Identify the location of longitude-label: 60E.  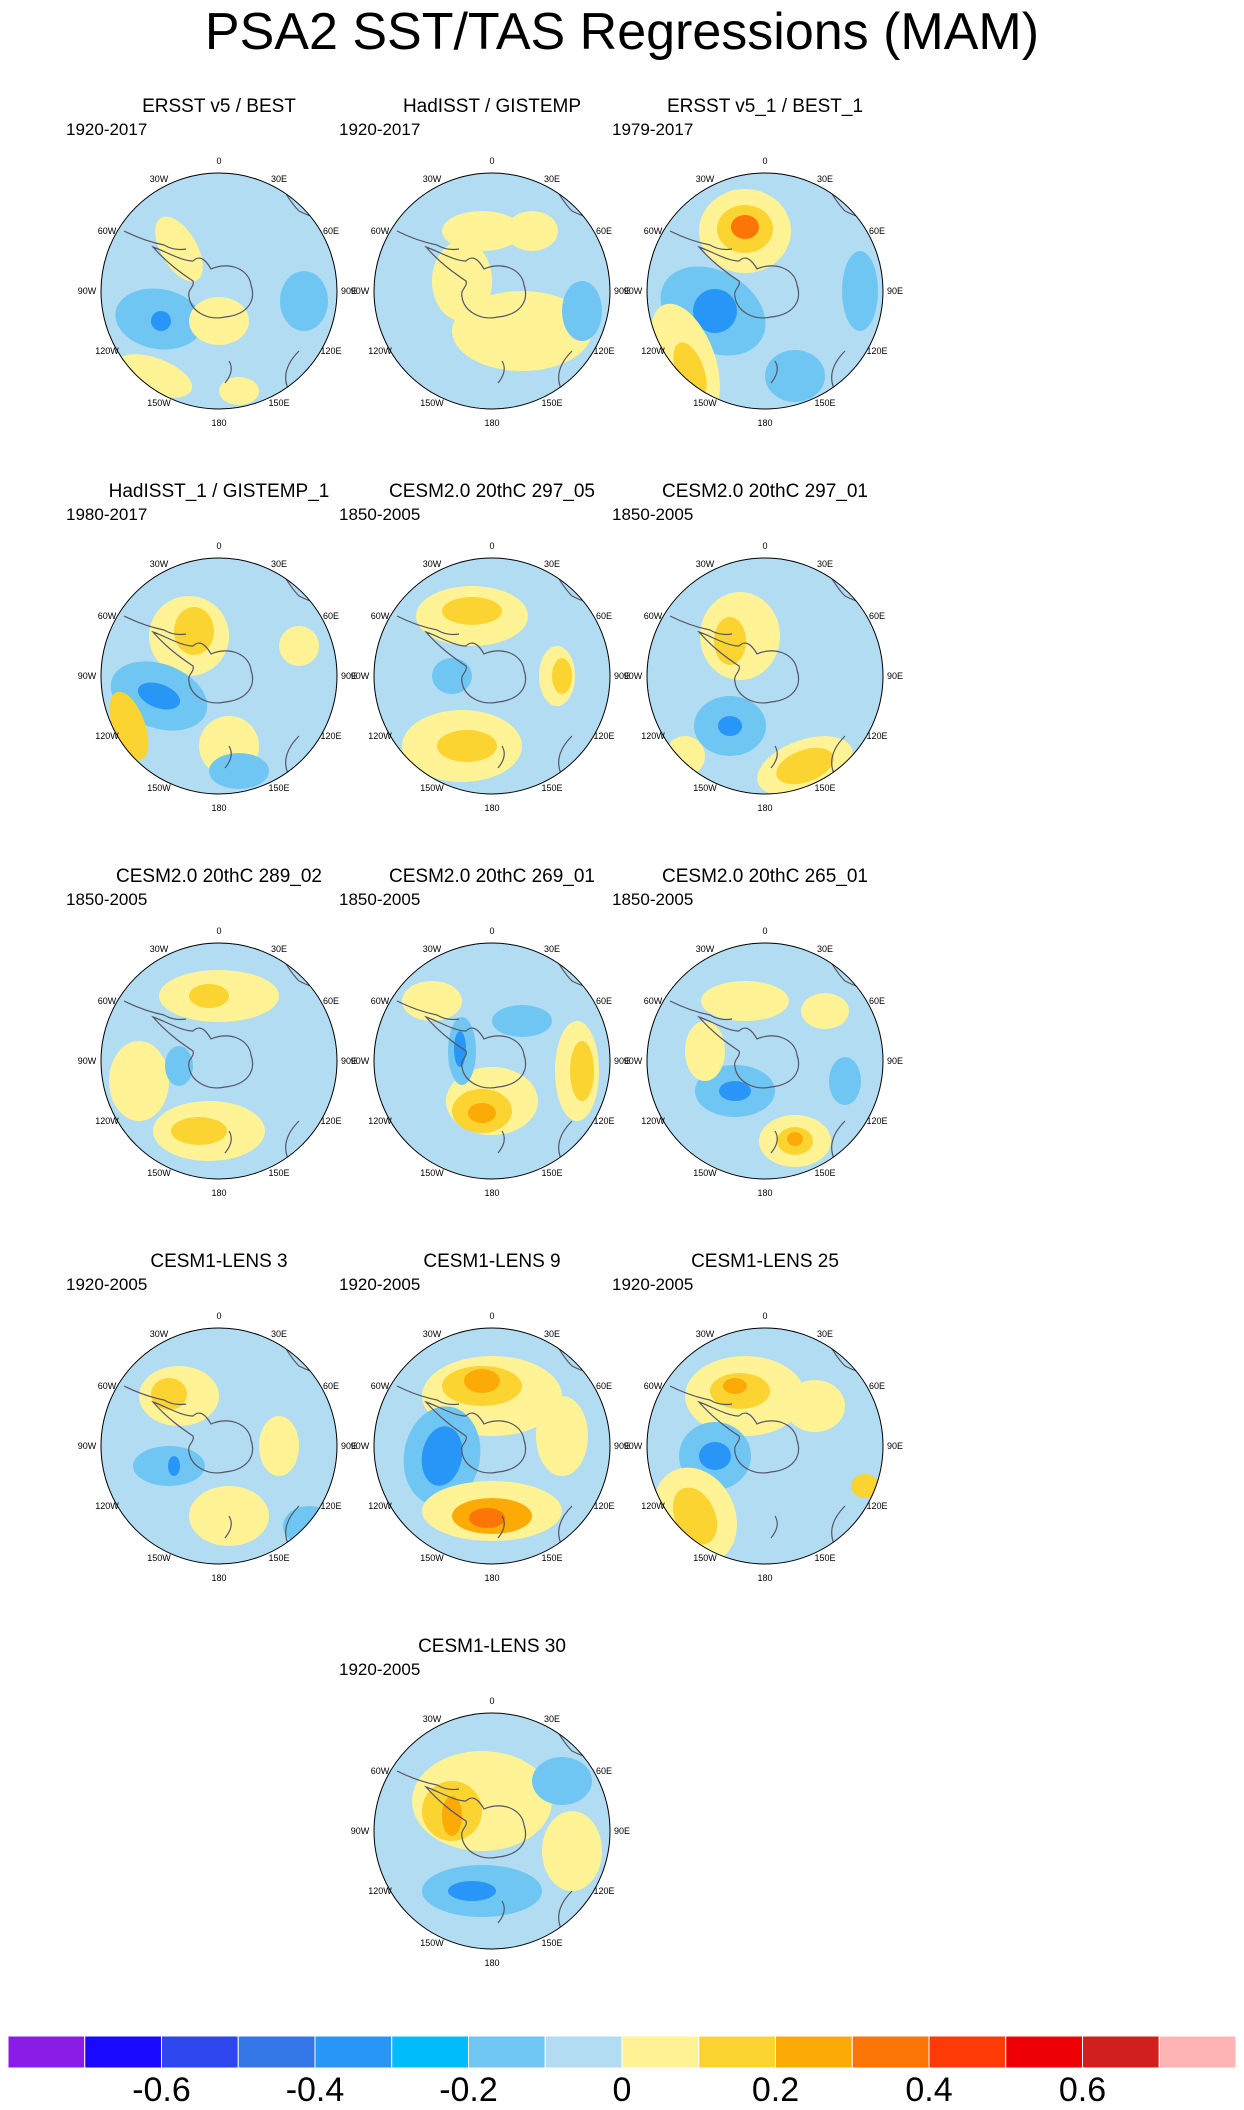
(604, 1001).